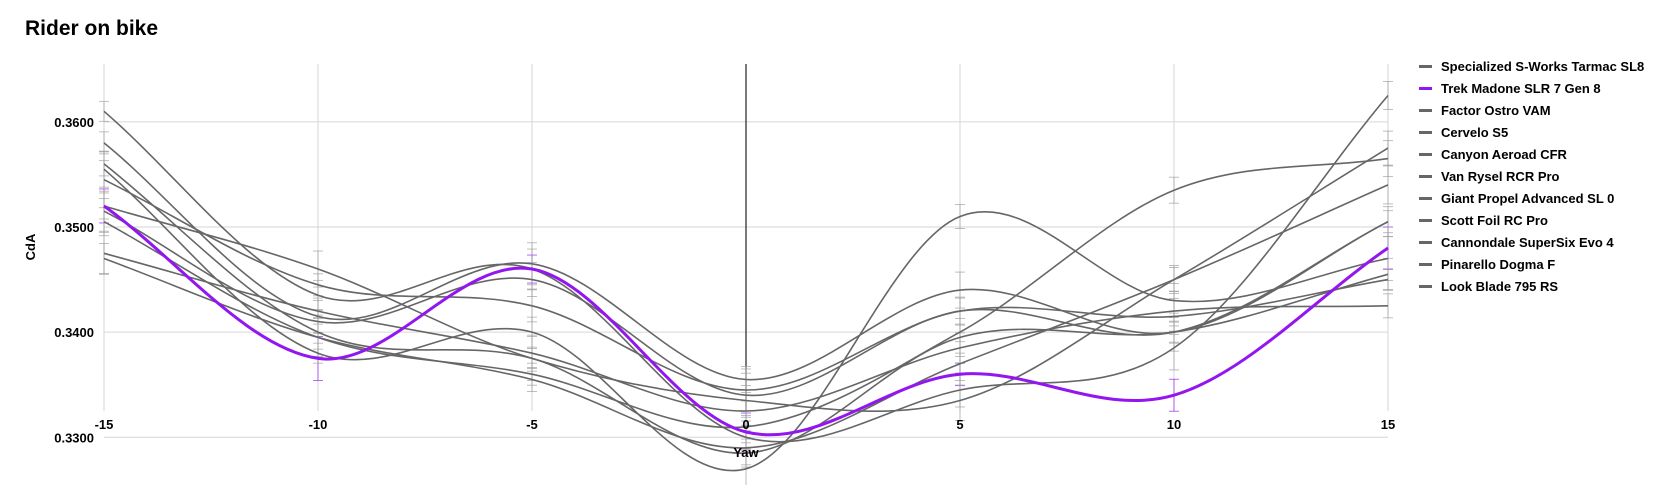  I want to click on y-tick-label: 0.3600, so click(74, 122).